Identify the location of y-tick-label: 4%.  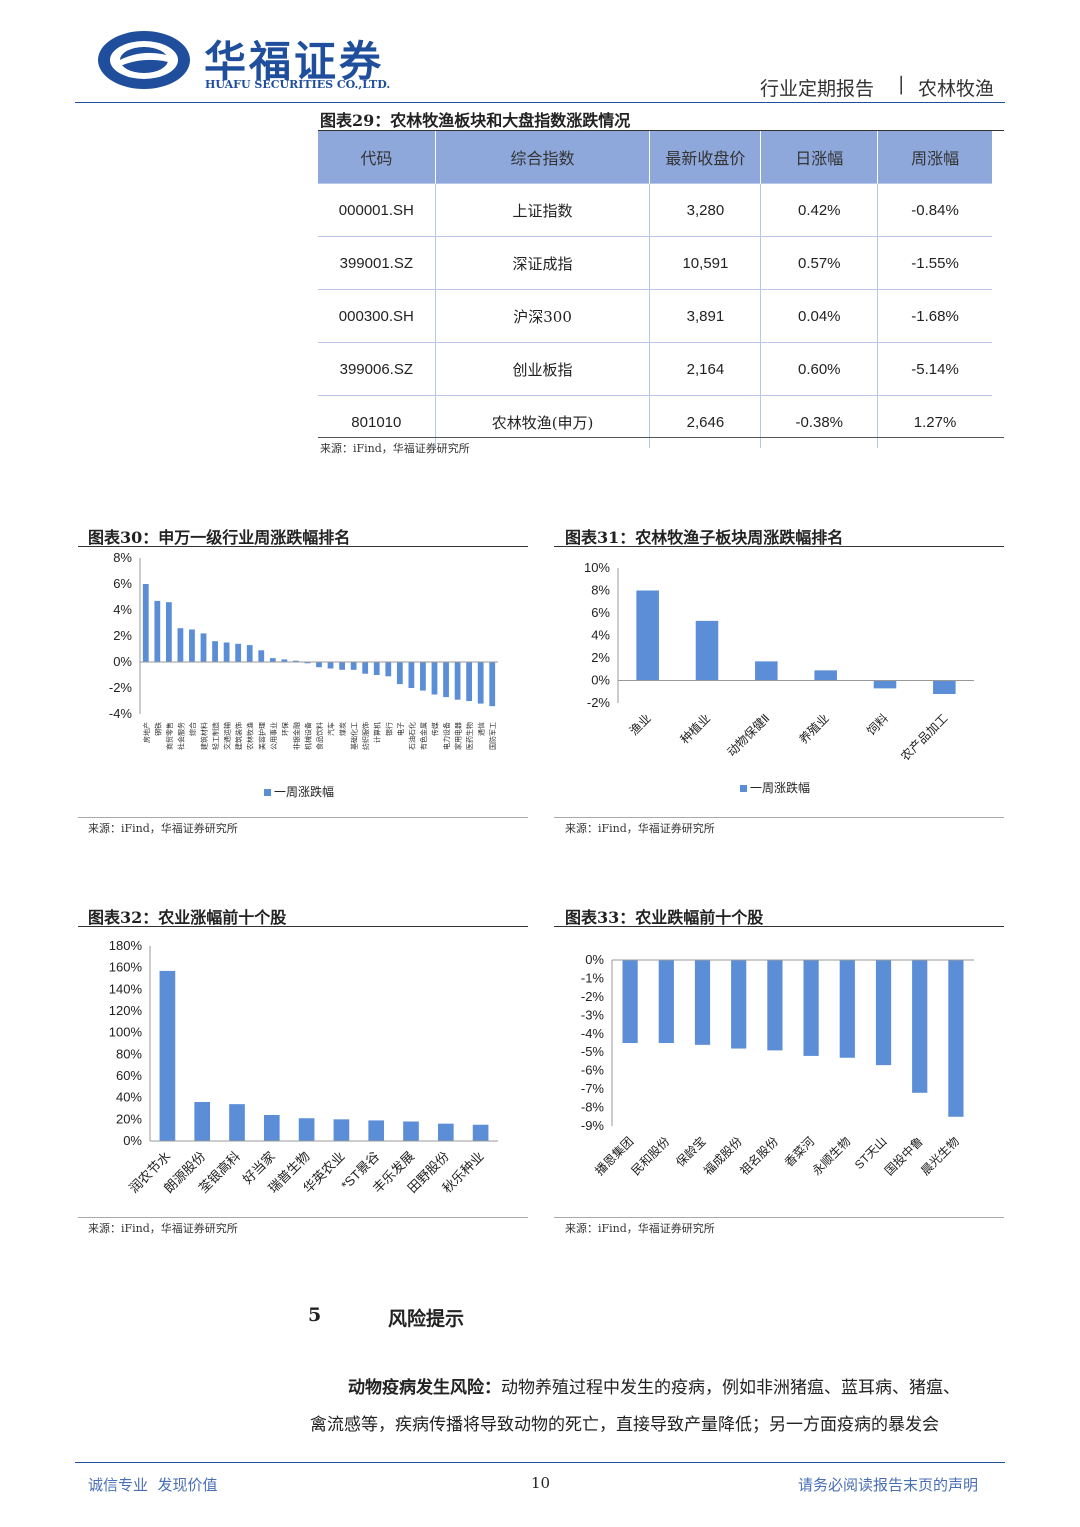
(600, 635).